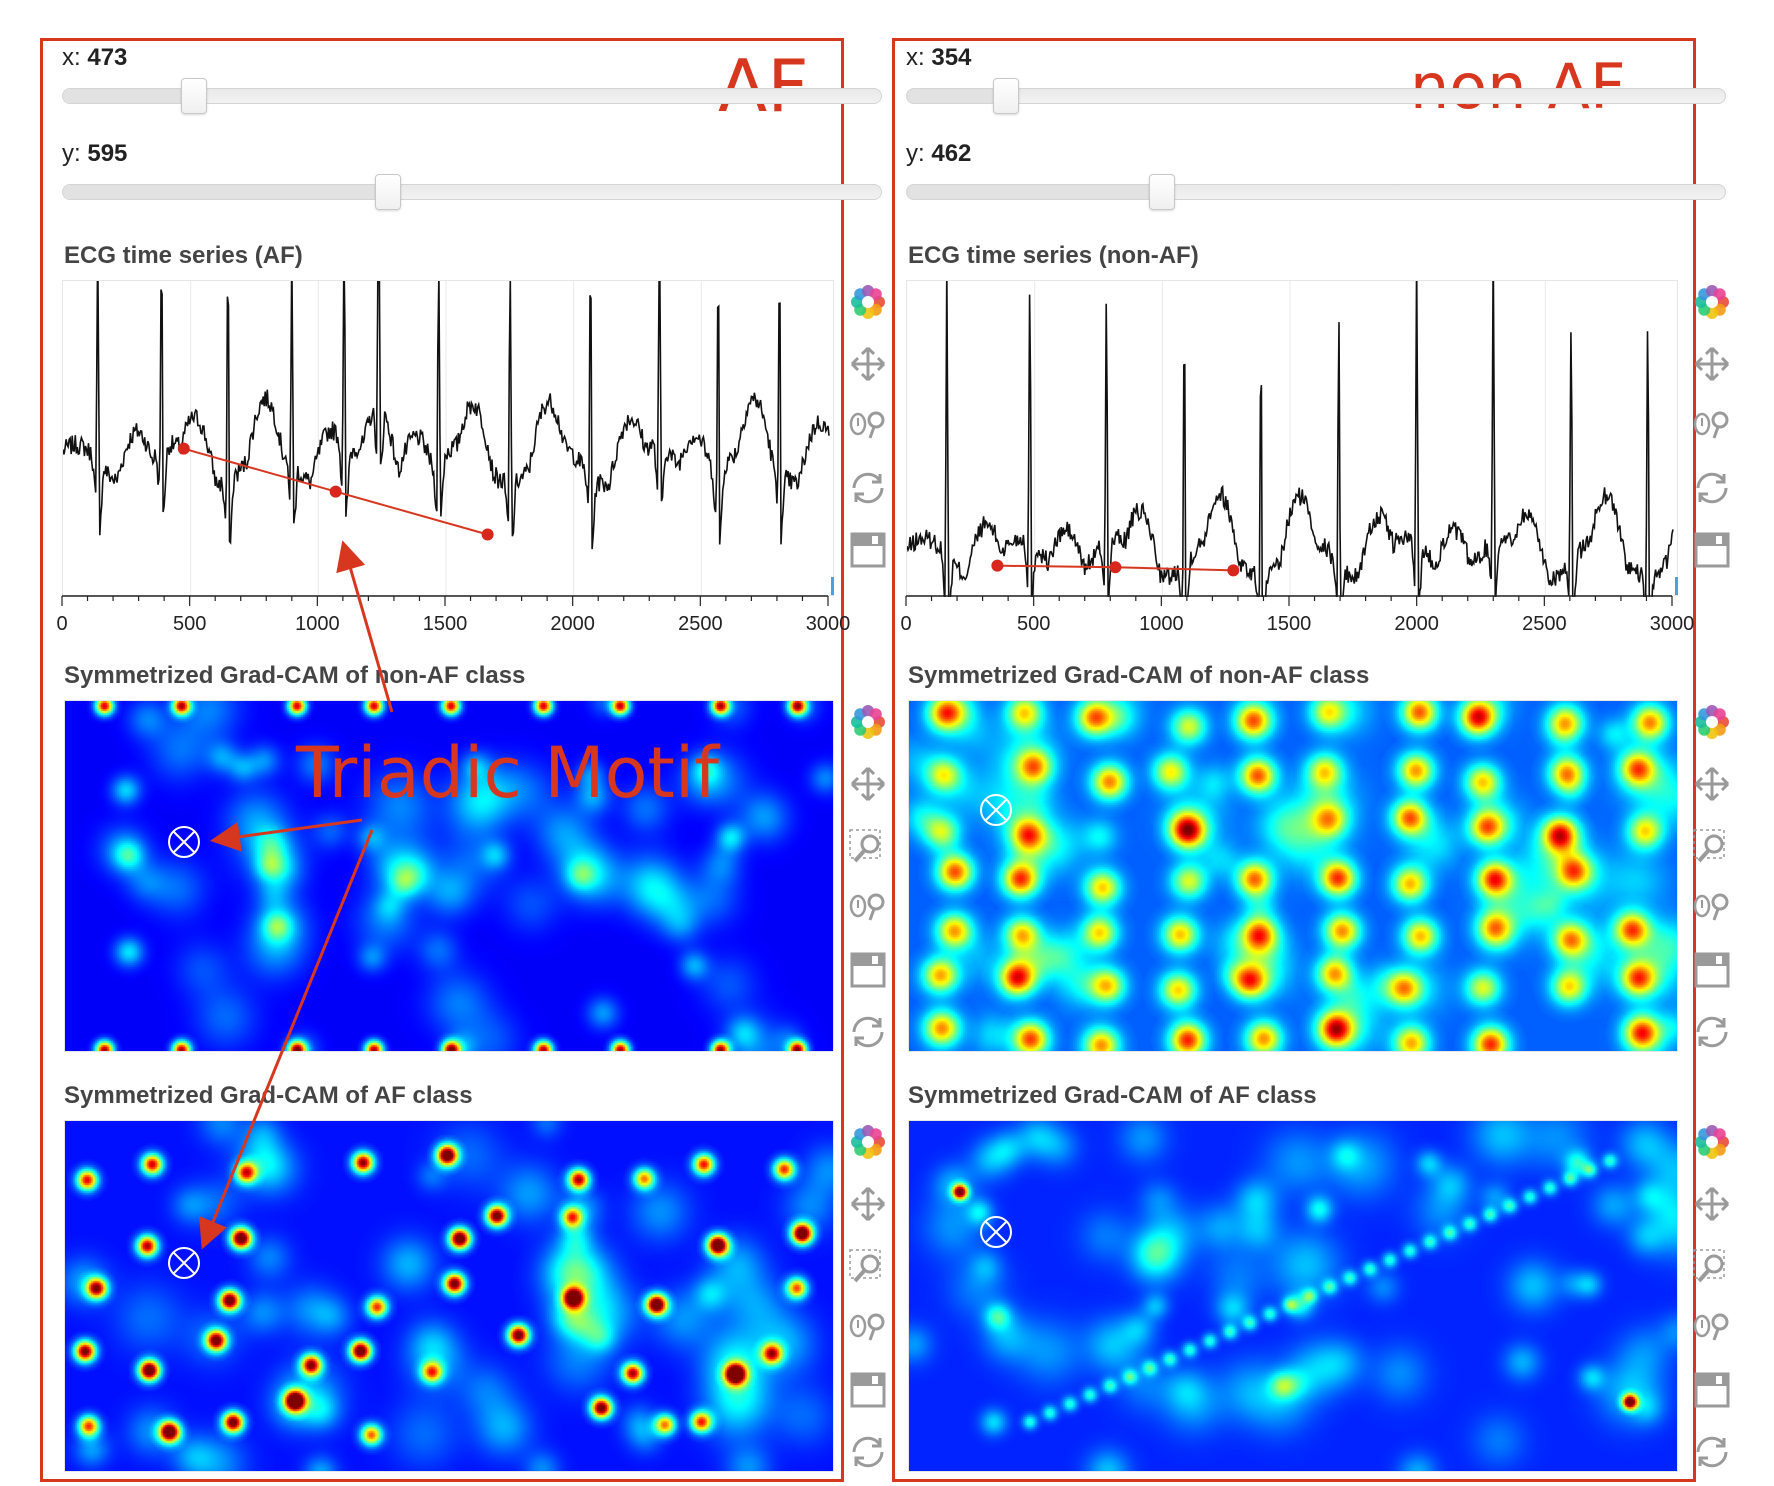 The width and height of the screenshot is (1774, 1486). Describe the element at coordinates (107, 57) in the screenshot. I see `x-slider-value: 473` at that location.